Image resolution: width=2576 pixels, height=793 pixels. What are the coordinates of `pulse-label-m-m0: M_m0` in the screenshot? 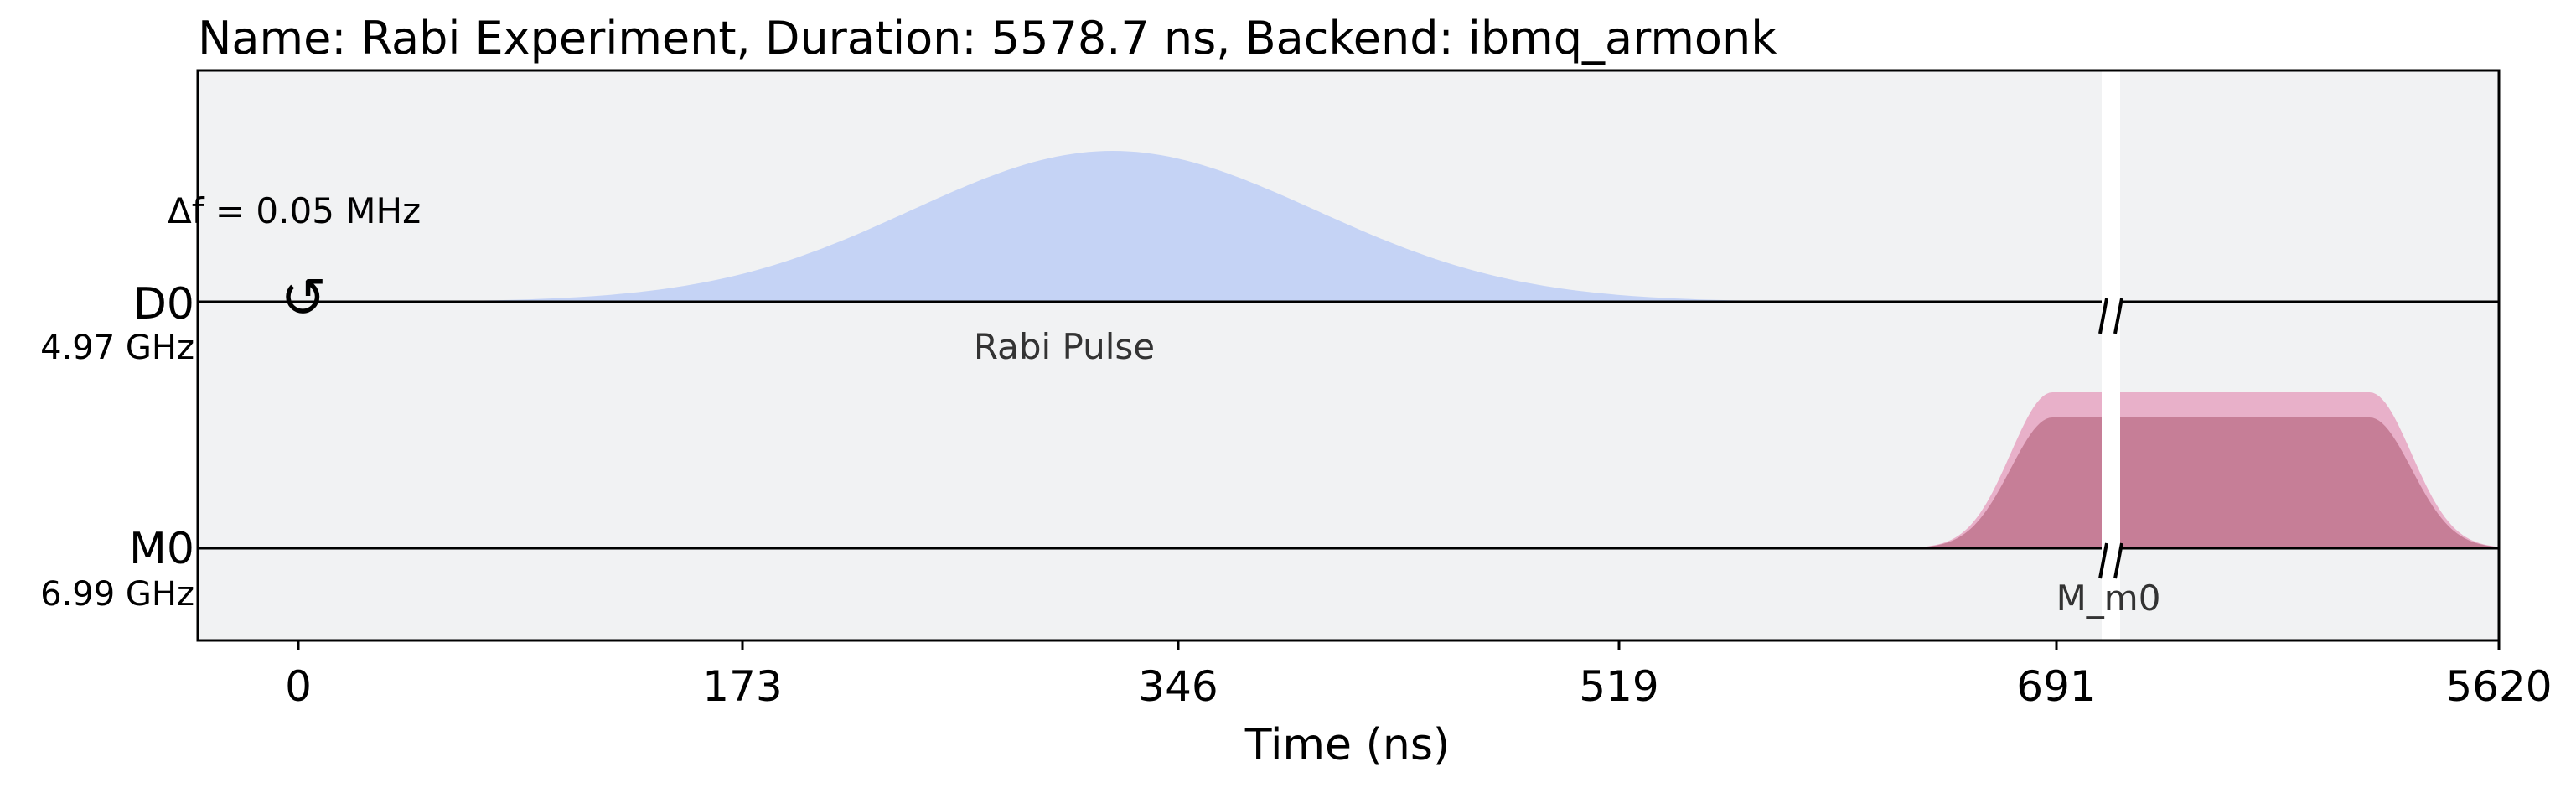 It's located at (2108, 598).